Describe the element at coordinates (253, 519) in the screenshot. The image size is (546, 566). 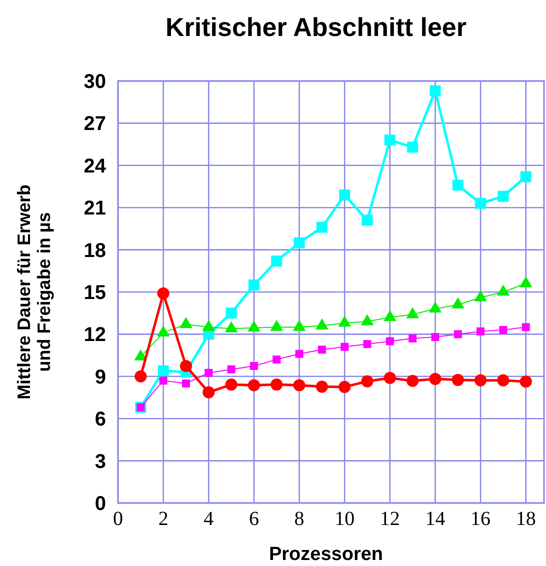
I see `x-tick-label: 6` at that location.